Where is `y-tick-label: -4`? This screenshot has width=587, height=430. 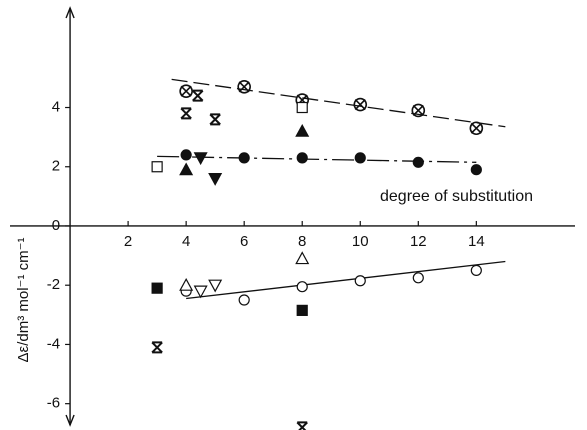
y-tick-label: -4 is located at coordinates (53, 343).